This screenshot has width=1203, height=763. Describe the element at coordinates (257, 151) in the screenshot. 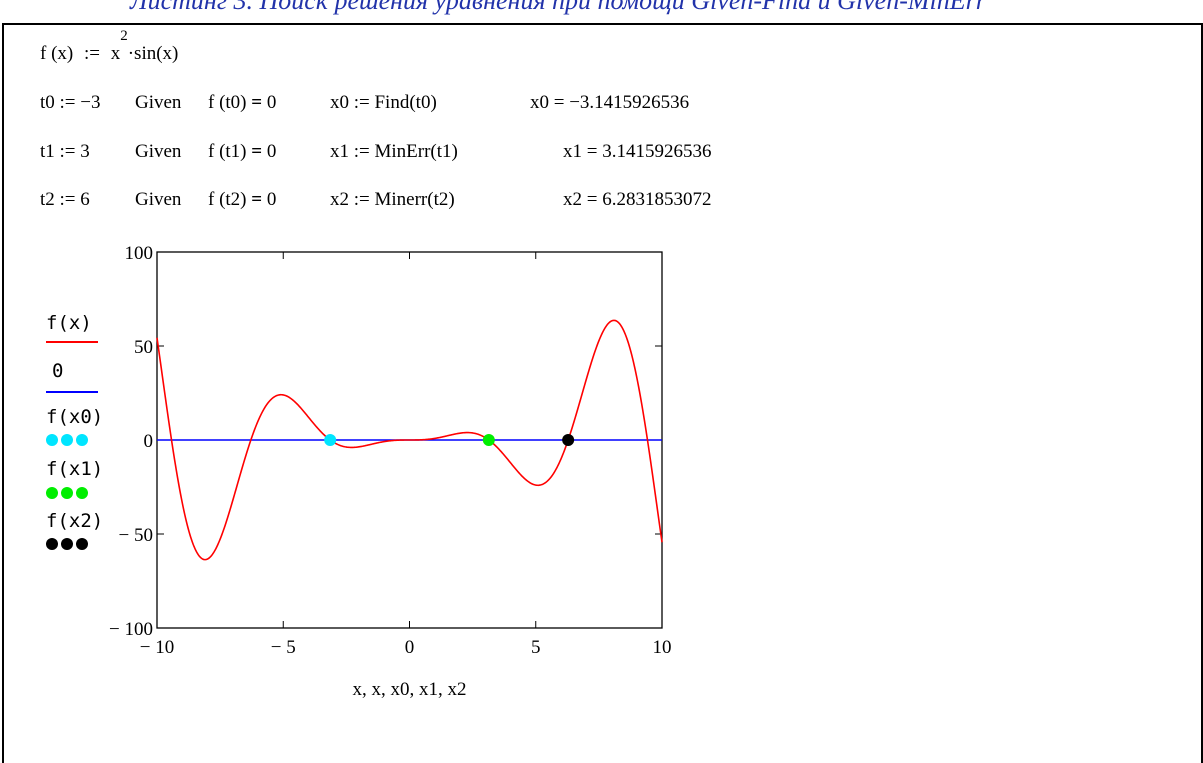

I see `constraint-op-1: =` at that location.